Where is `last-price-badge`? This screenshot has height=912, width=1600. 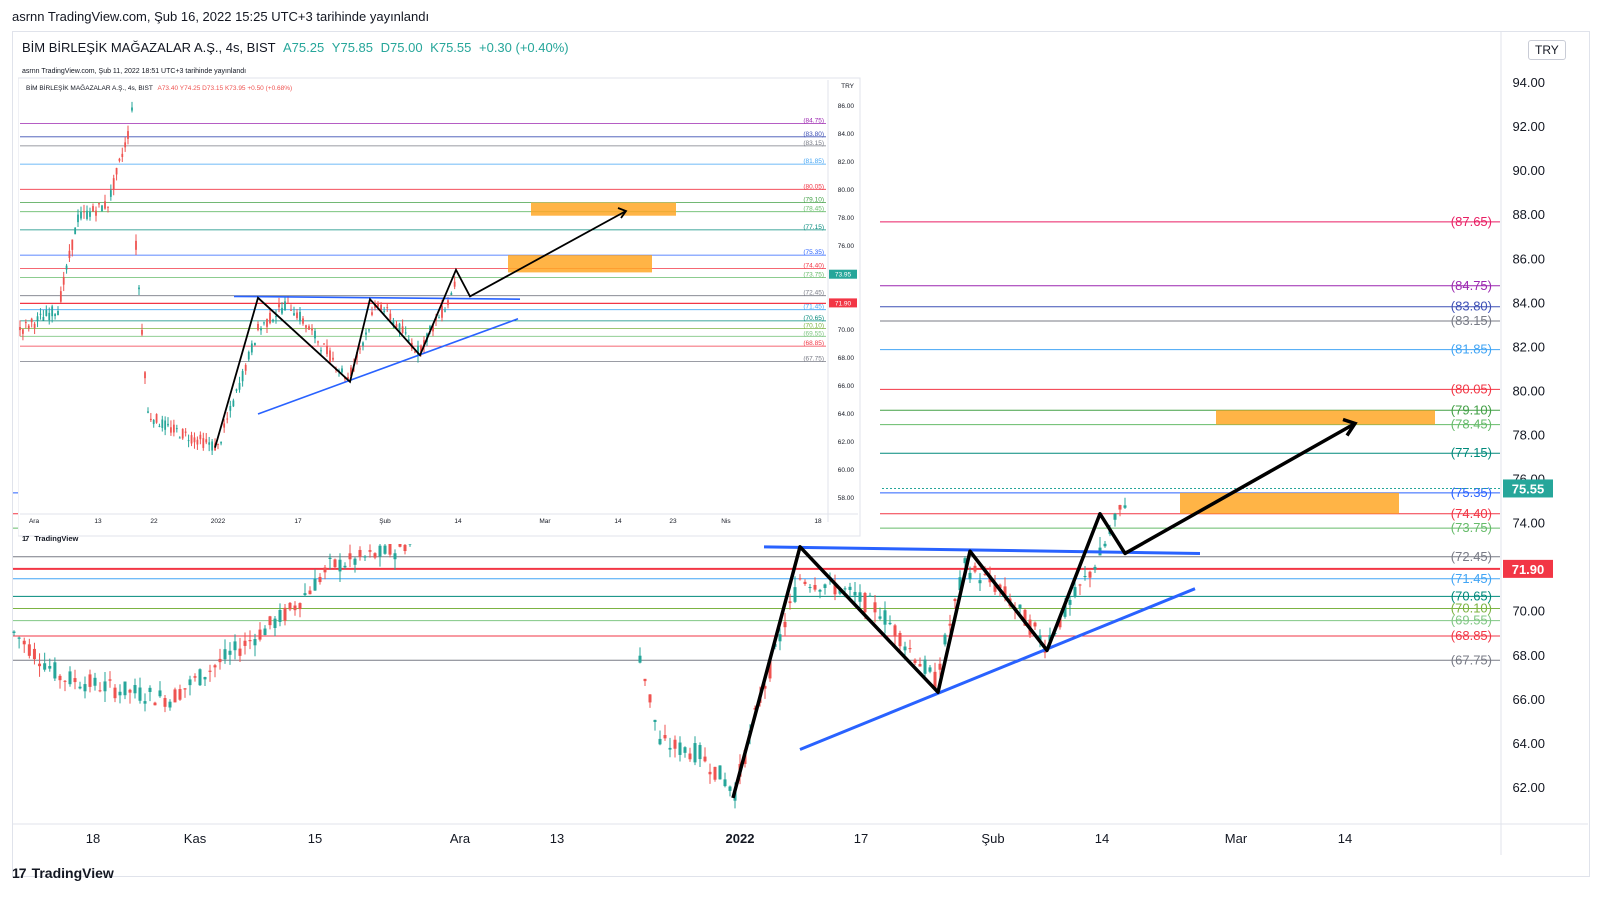
last-price-badge is located at coordinates (1528, 488).